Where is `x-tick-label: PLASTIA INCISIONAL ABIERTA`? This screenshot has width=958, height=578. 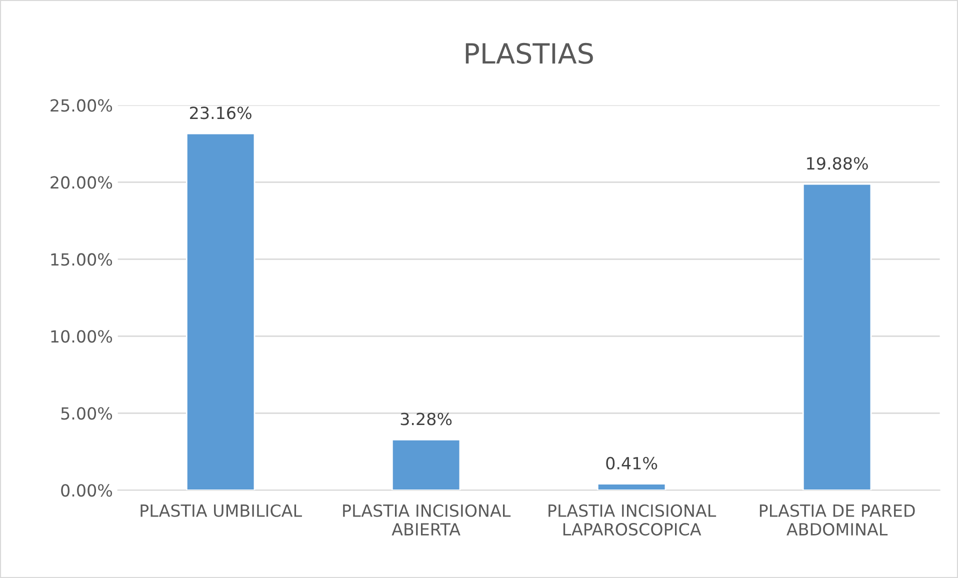
x-tick-label: PLASTIA INCISIONAL ABIERTA is located at coordinates (427, 520).